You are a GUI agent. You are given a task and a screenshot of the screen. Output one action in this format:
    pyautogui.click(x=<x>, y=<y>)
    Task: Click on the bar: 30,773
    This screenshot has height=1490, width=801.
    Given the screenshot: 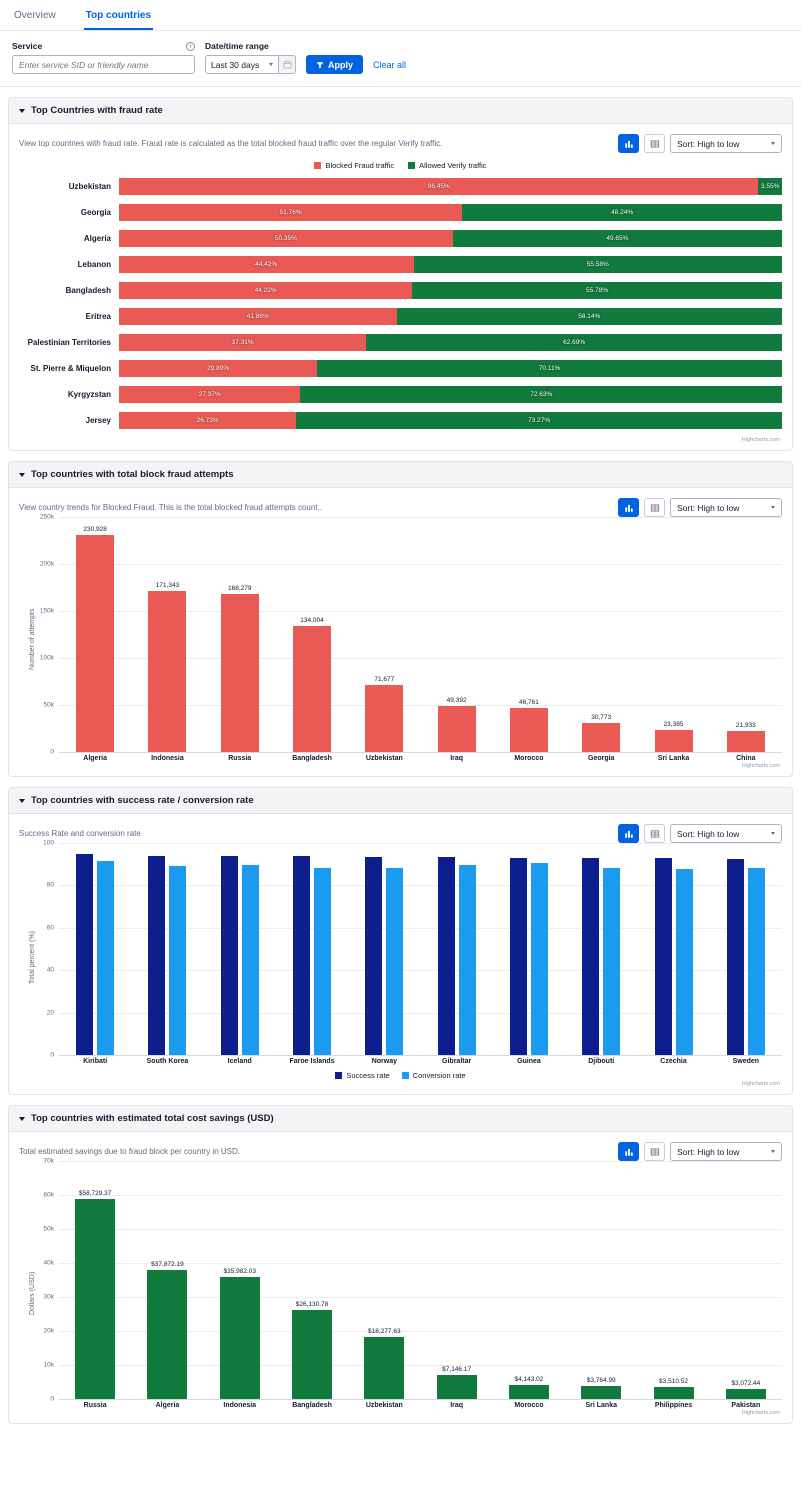 What is the action you would take?
    pyautogui.click(x=601, y=733)
    